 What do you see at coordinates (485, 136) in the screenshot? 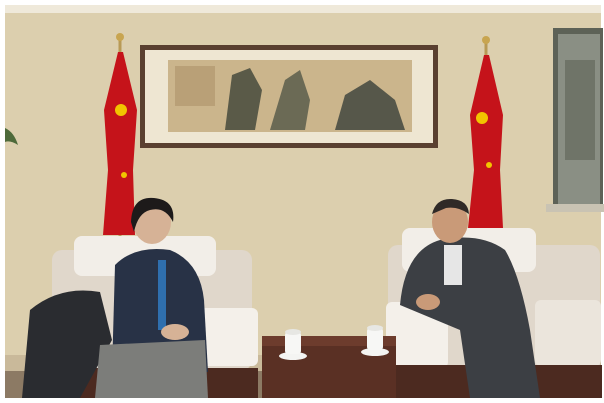
I see `right-flag` at bounding box center [485, 136].